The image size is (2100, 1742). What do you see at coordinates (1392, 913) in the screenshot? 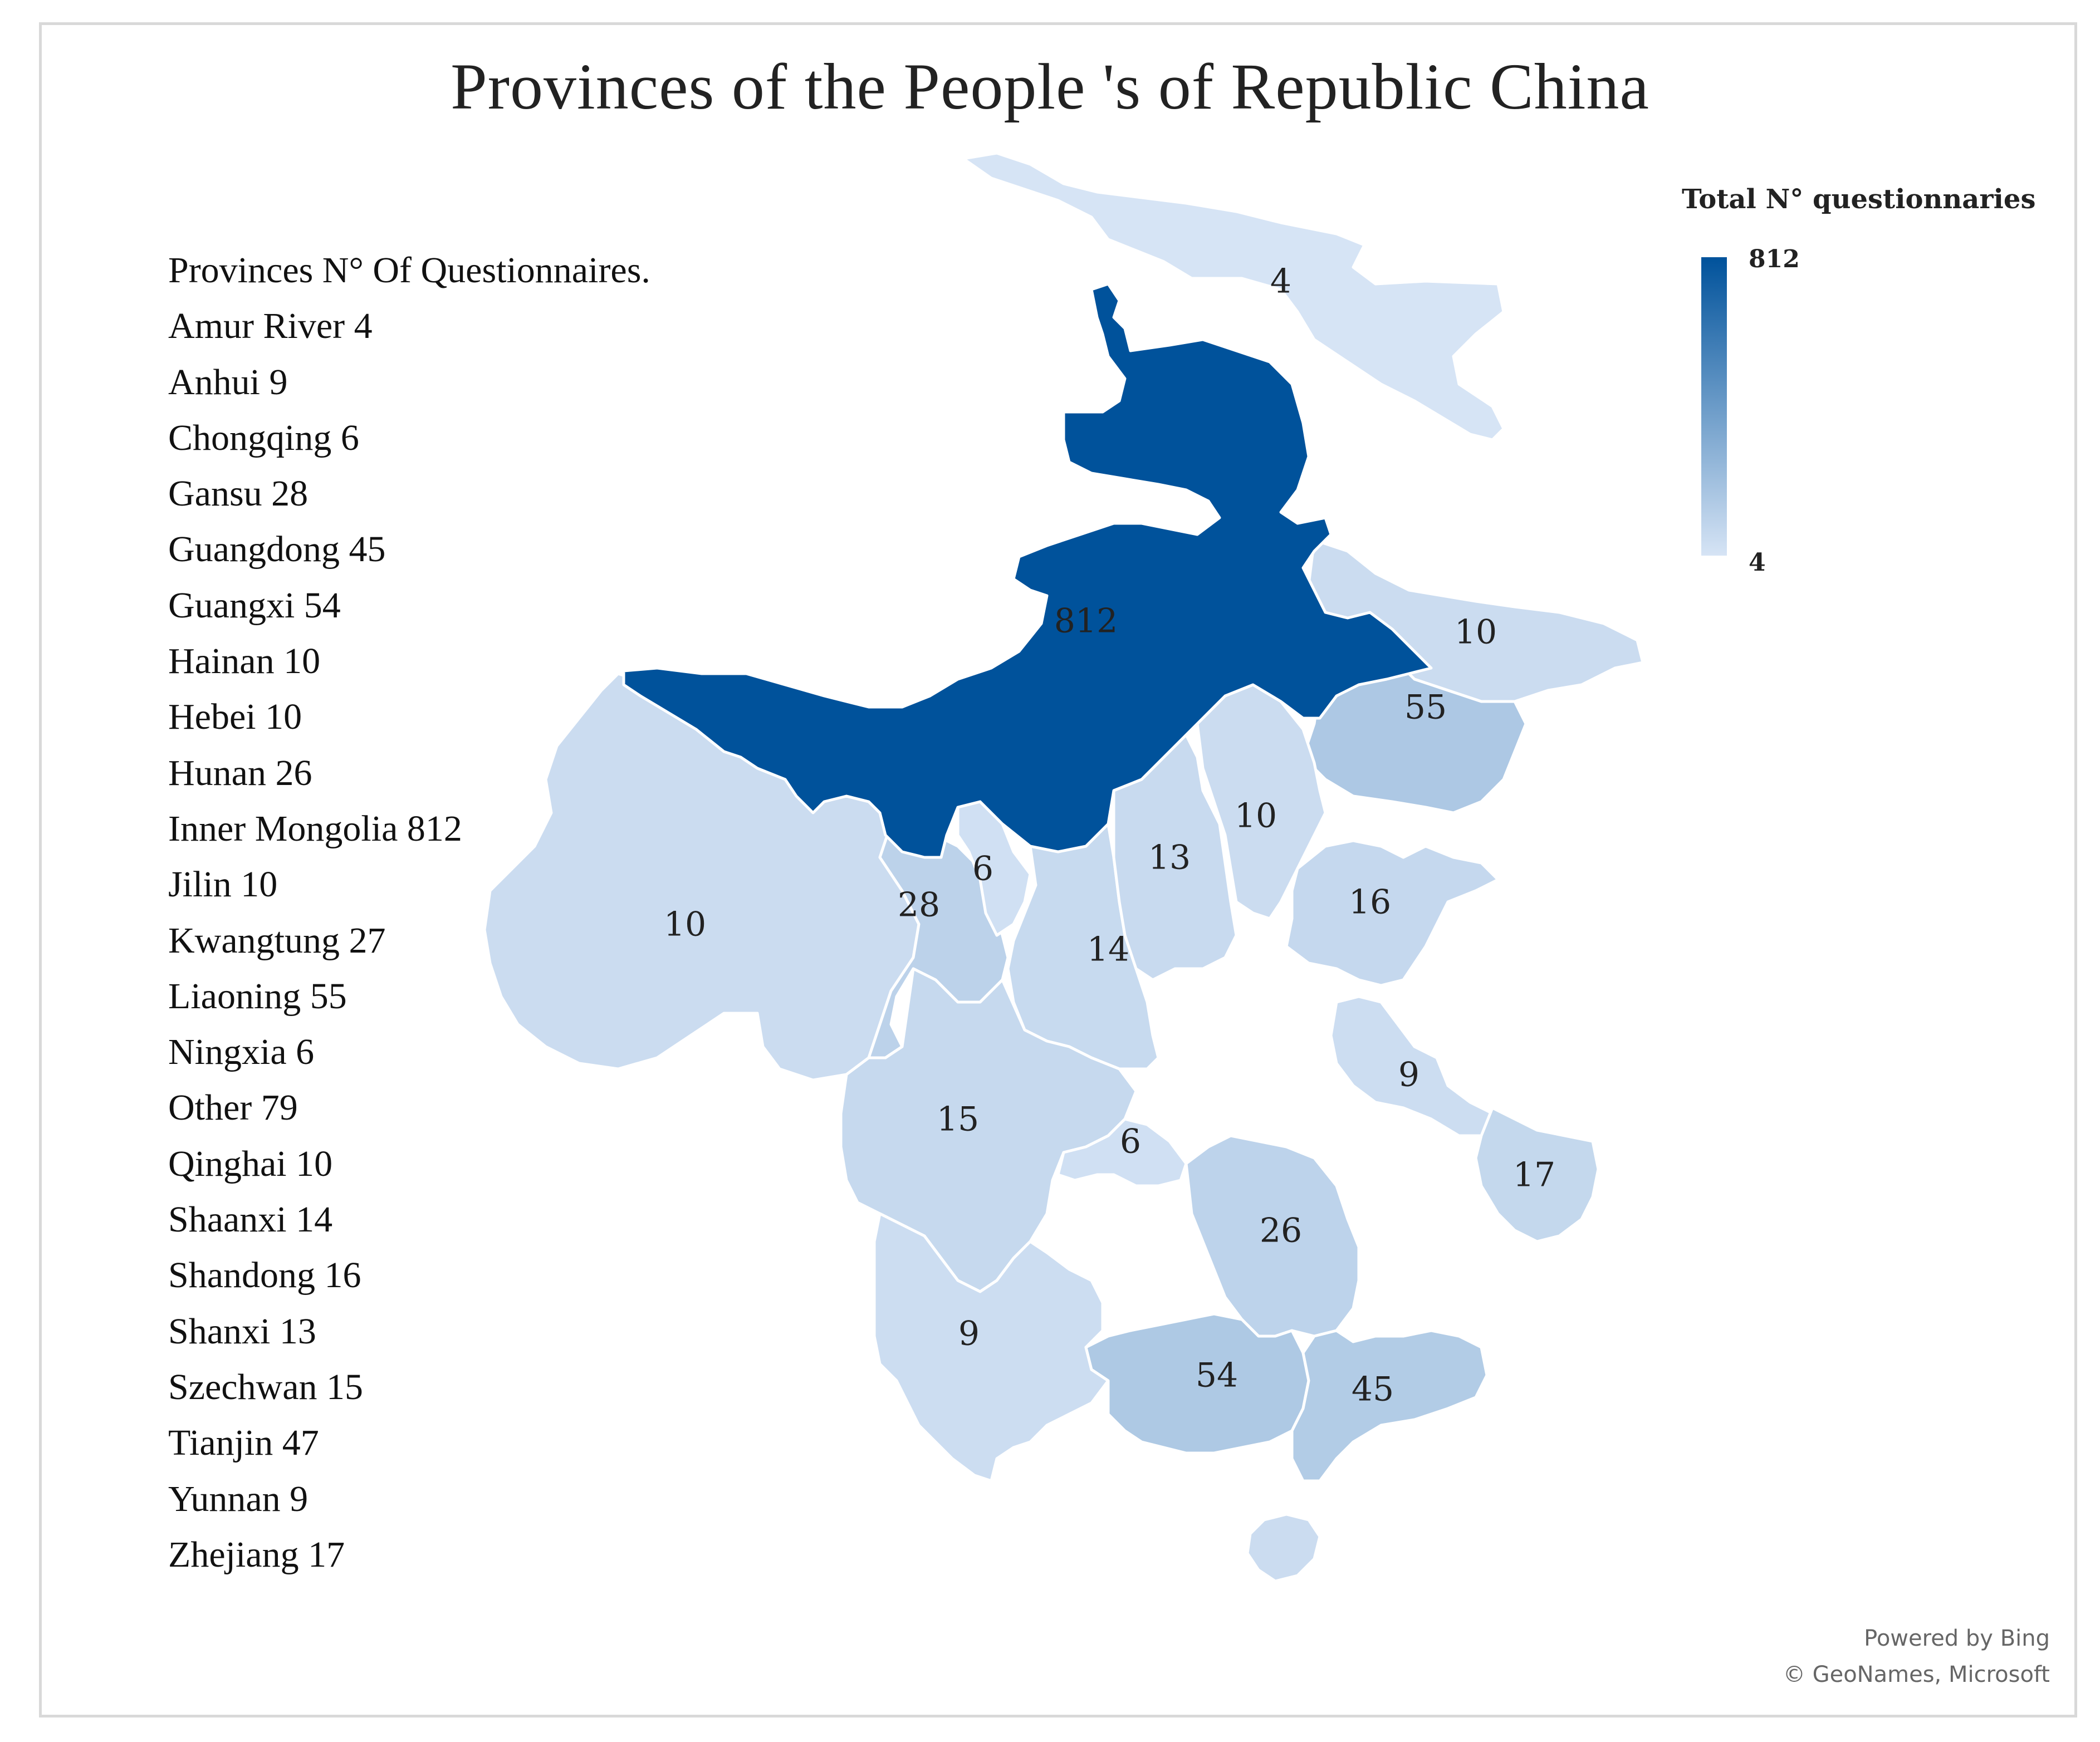
I see `region-shandong` at bounding box center [1392, 913].